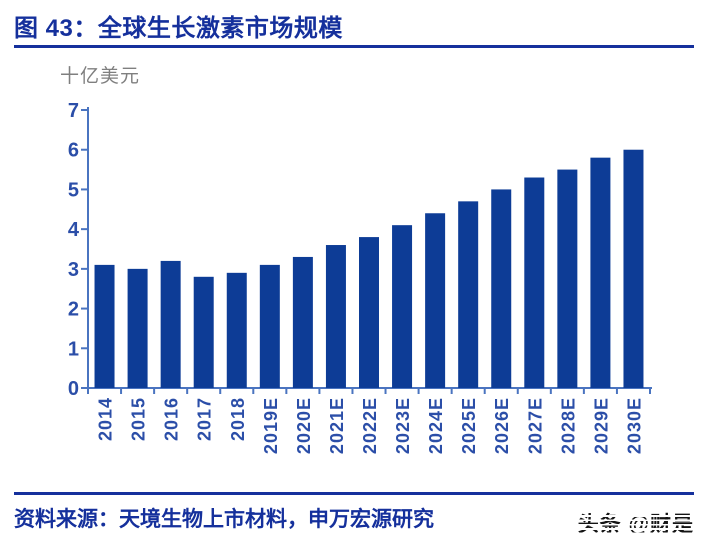 The width and height of the screenshot is (704, 553). What do you see at coordinates (73, 270) in the screenshot?
I see `y-tick-label: 3` at bounding box center [73, 270].